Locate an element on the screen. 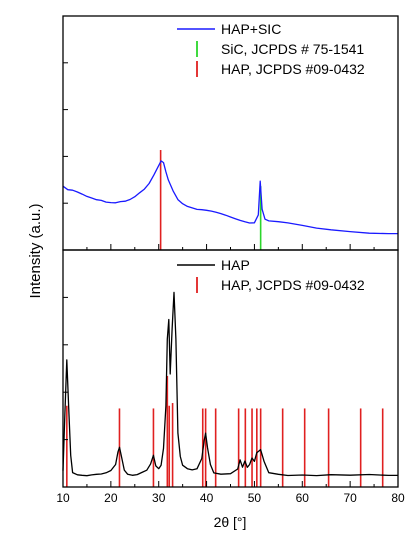 Image resolution: width=417 pixels, height=550 pixels. x-tick-label: 10 is located at coordinates (63, 498).